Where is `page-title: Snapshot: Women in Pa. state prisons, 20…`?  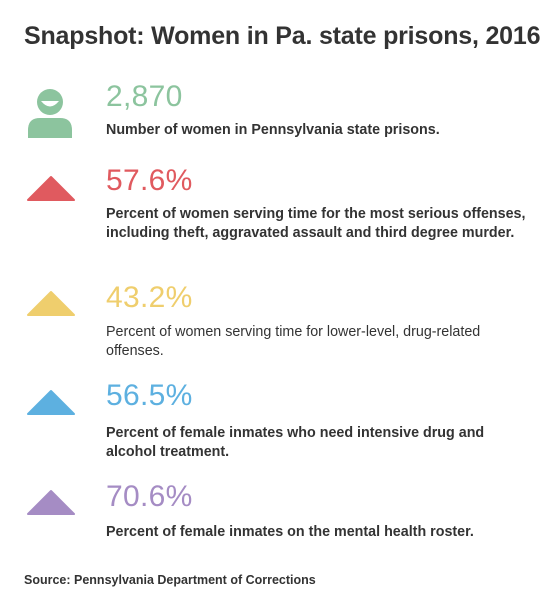 page-title: Snapshot: Women in Pa. state prisons, 20… is located at coordinates (282, 36).